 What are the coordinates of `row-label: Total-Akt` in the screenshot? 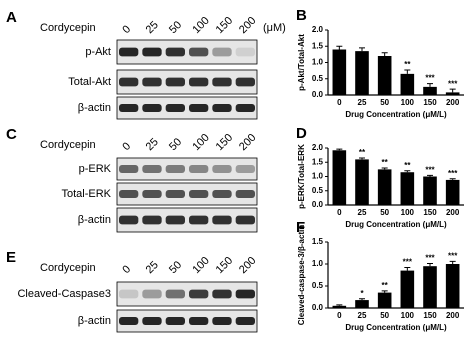 It's located at (89, 82).